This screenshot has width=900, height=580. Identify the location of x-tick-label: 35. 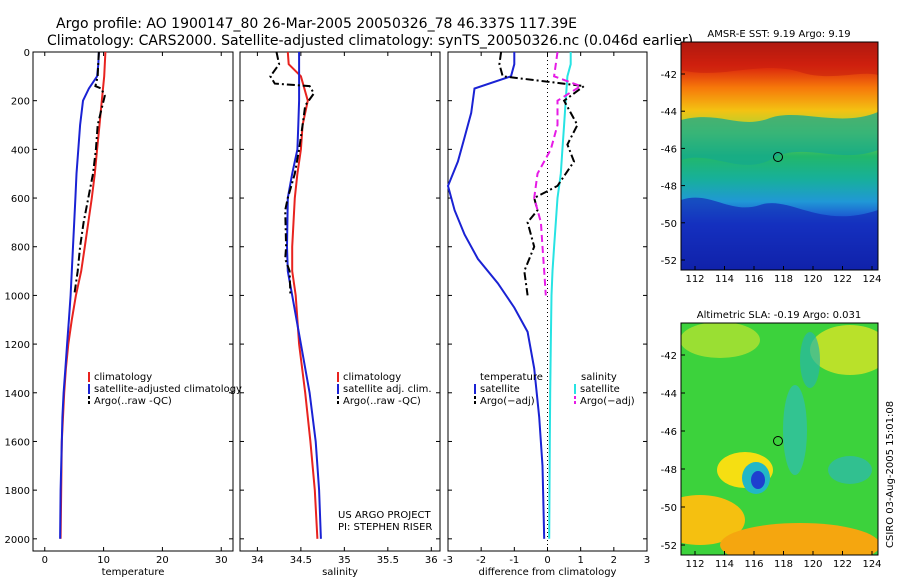
(344, 560).